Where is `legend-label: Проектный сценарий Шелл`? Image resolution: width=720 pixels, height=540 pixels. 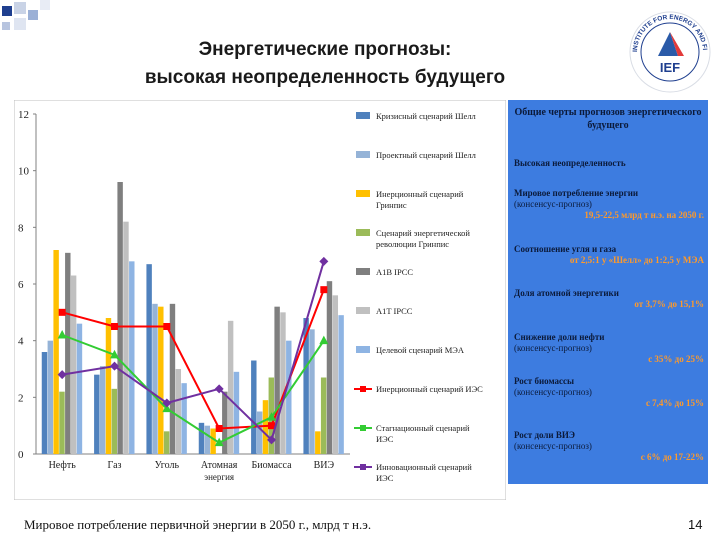 legend-label: Проектный сценарий Шелл is located at coordinates (426, 155).